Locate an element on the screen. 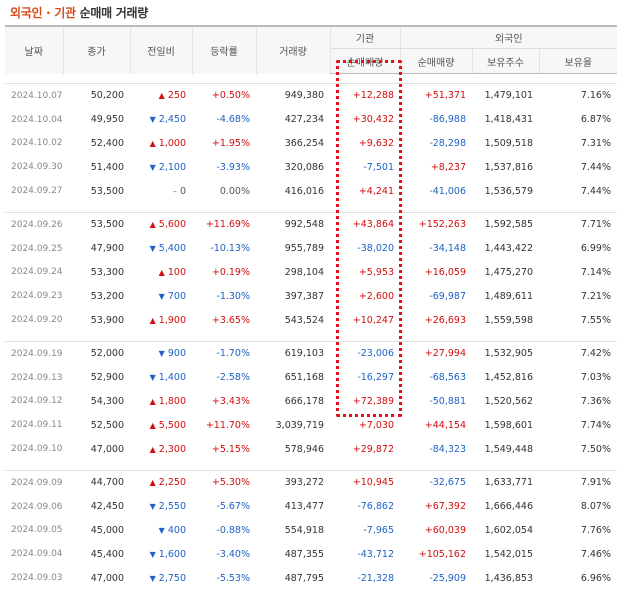 This screenshot has height=590, width=626. foreign-ratio-cell: 6.96% is located at coordinates (596, 578).